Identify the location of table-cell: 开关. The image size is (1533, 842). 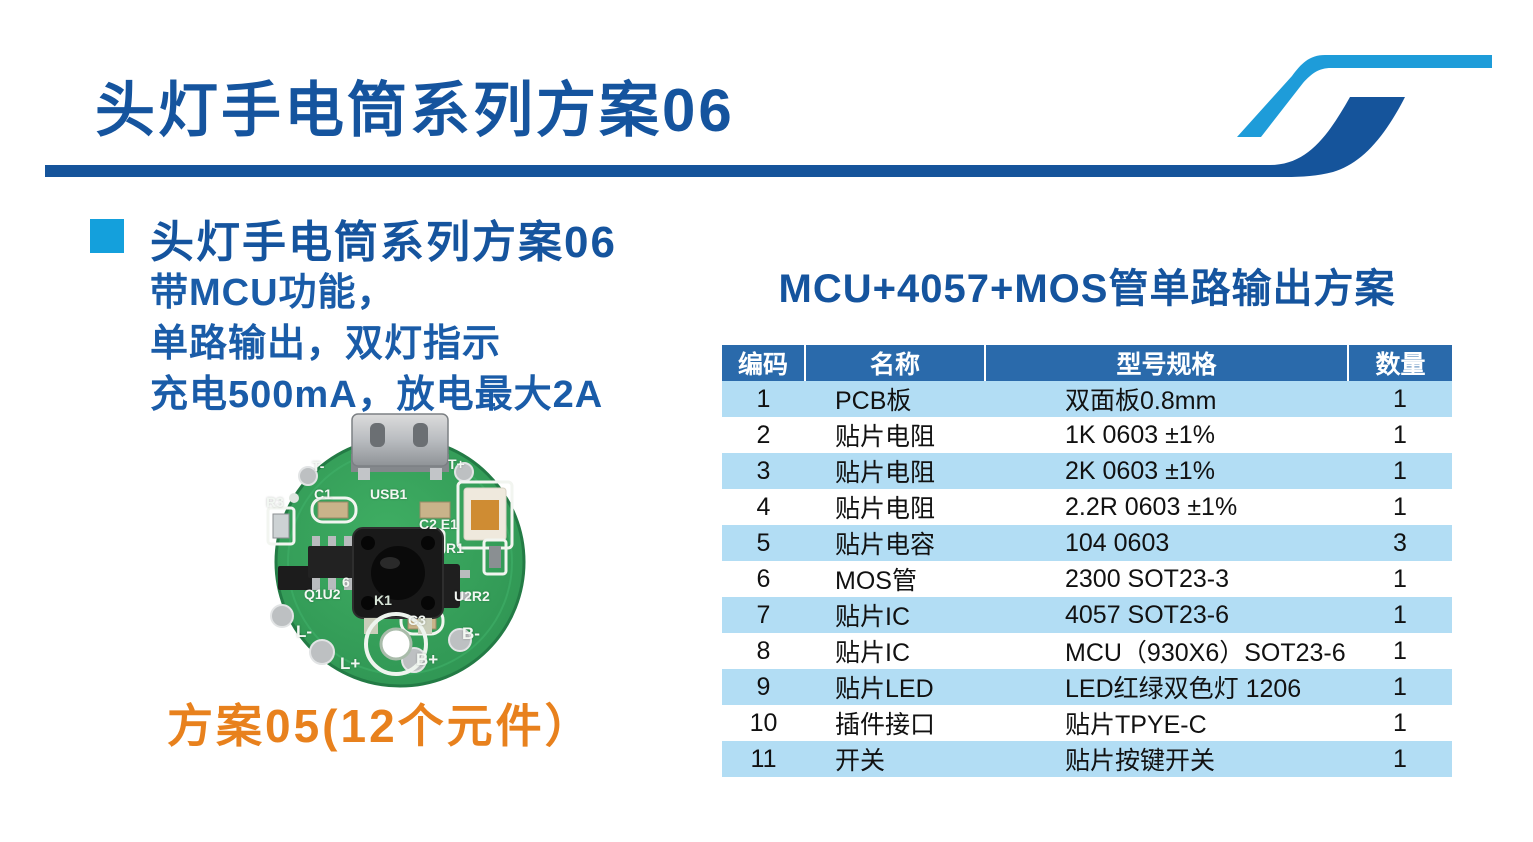
(860, 761).